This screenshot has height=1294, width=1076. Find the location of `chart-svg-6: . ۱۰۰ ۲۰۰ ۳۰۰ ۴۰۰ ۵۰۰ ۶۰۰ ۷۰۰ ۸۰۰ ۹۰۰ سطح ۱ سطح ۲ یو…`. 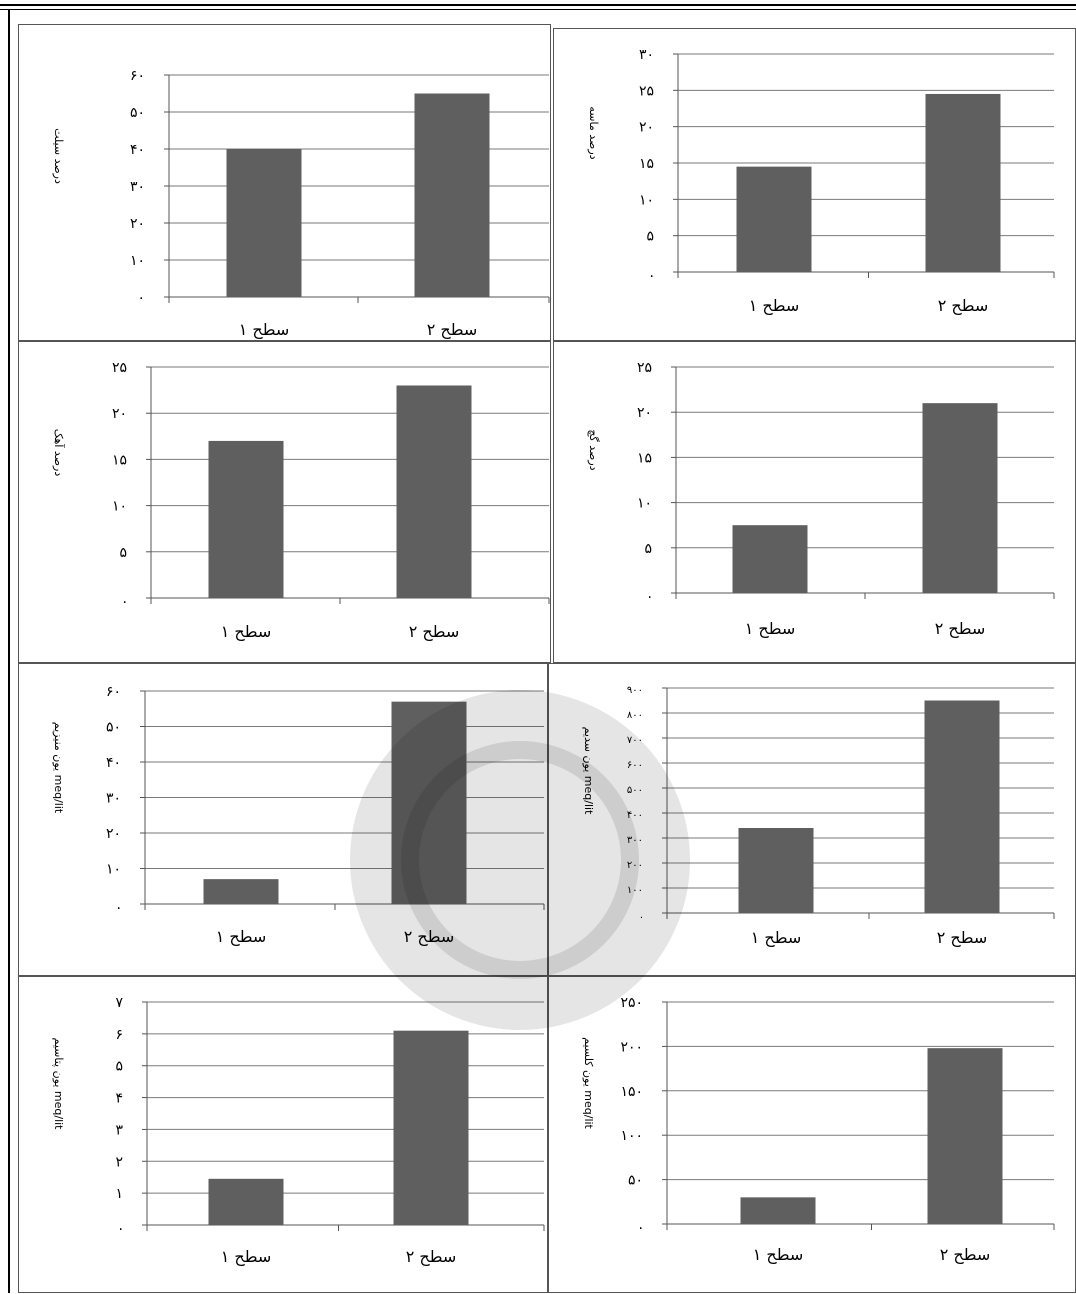

chart-svg-6: . ۱۰۰ ۲۰۰ ۳۰۰ ۴۰۰ ۵۰۰ ۶۰۰ ۷۰۰ ۸۰۰ ۹۰۰ سطح ۱ سطح ۲ یو… is located at coordinates (818, 816).